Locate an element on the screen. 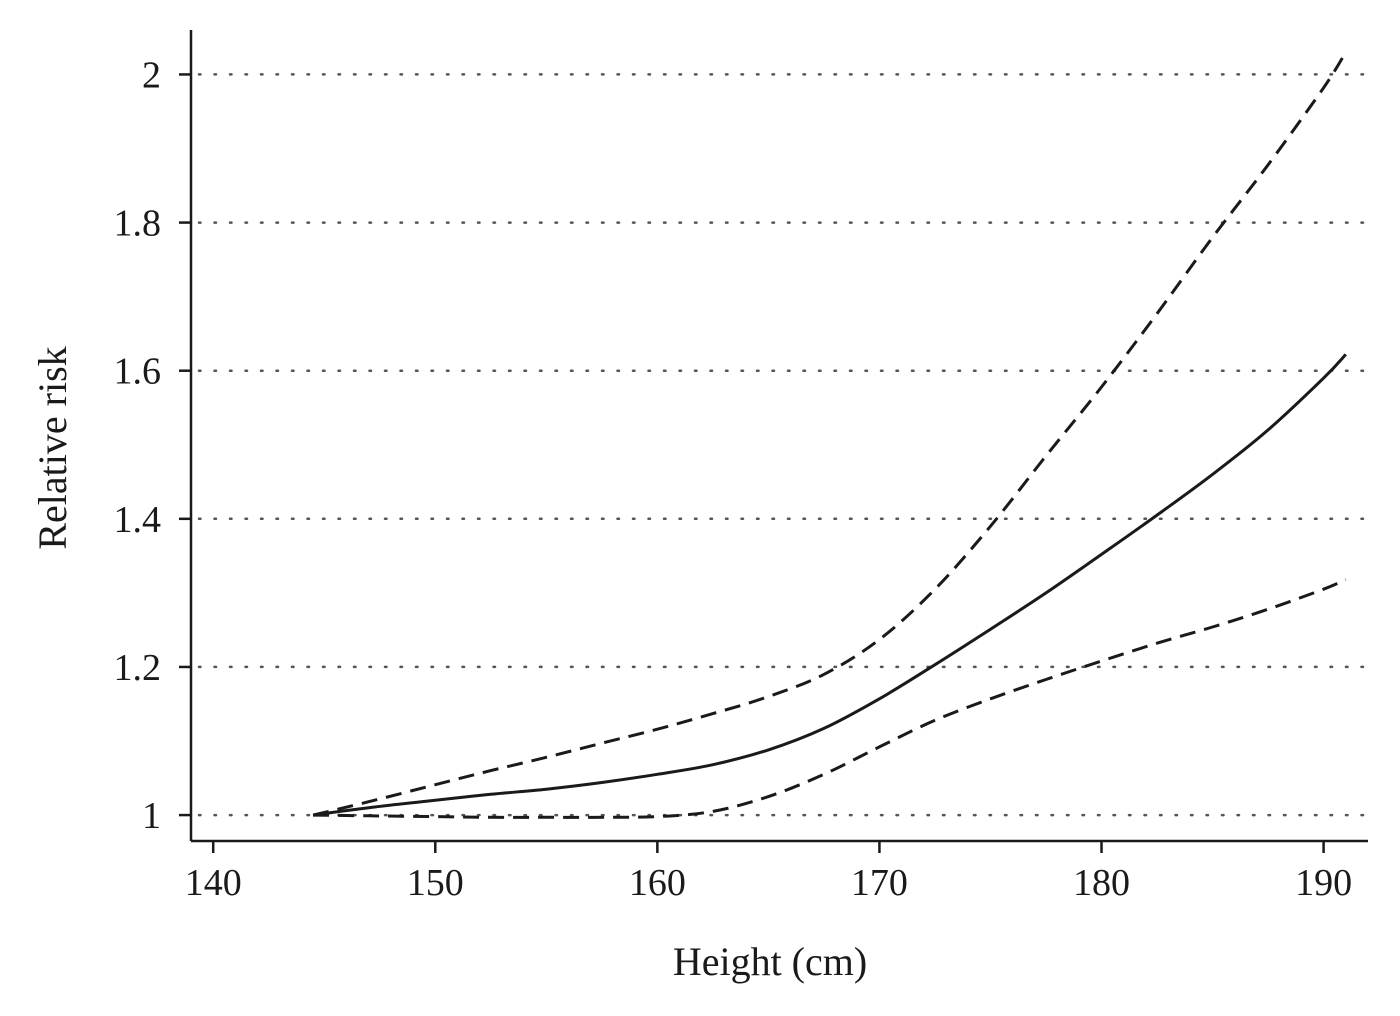 This screenshot has height=1016, width=1400. y-tick-label-2: 1.4 is located at coordinates (138, 520).